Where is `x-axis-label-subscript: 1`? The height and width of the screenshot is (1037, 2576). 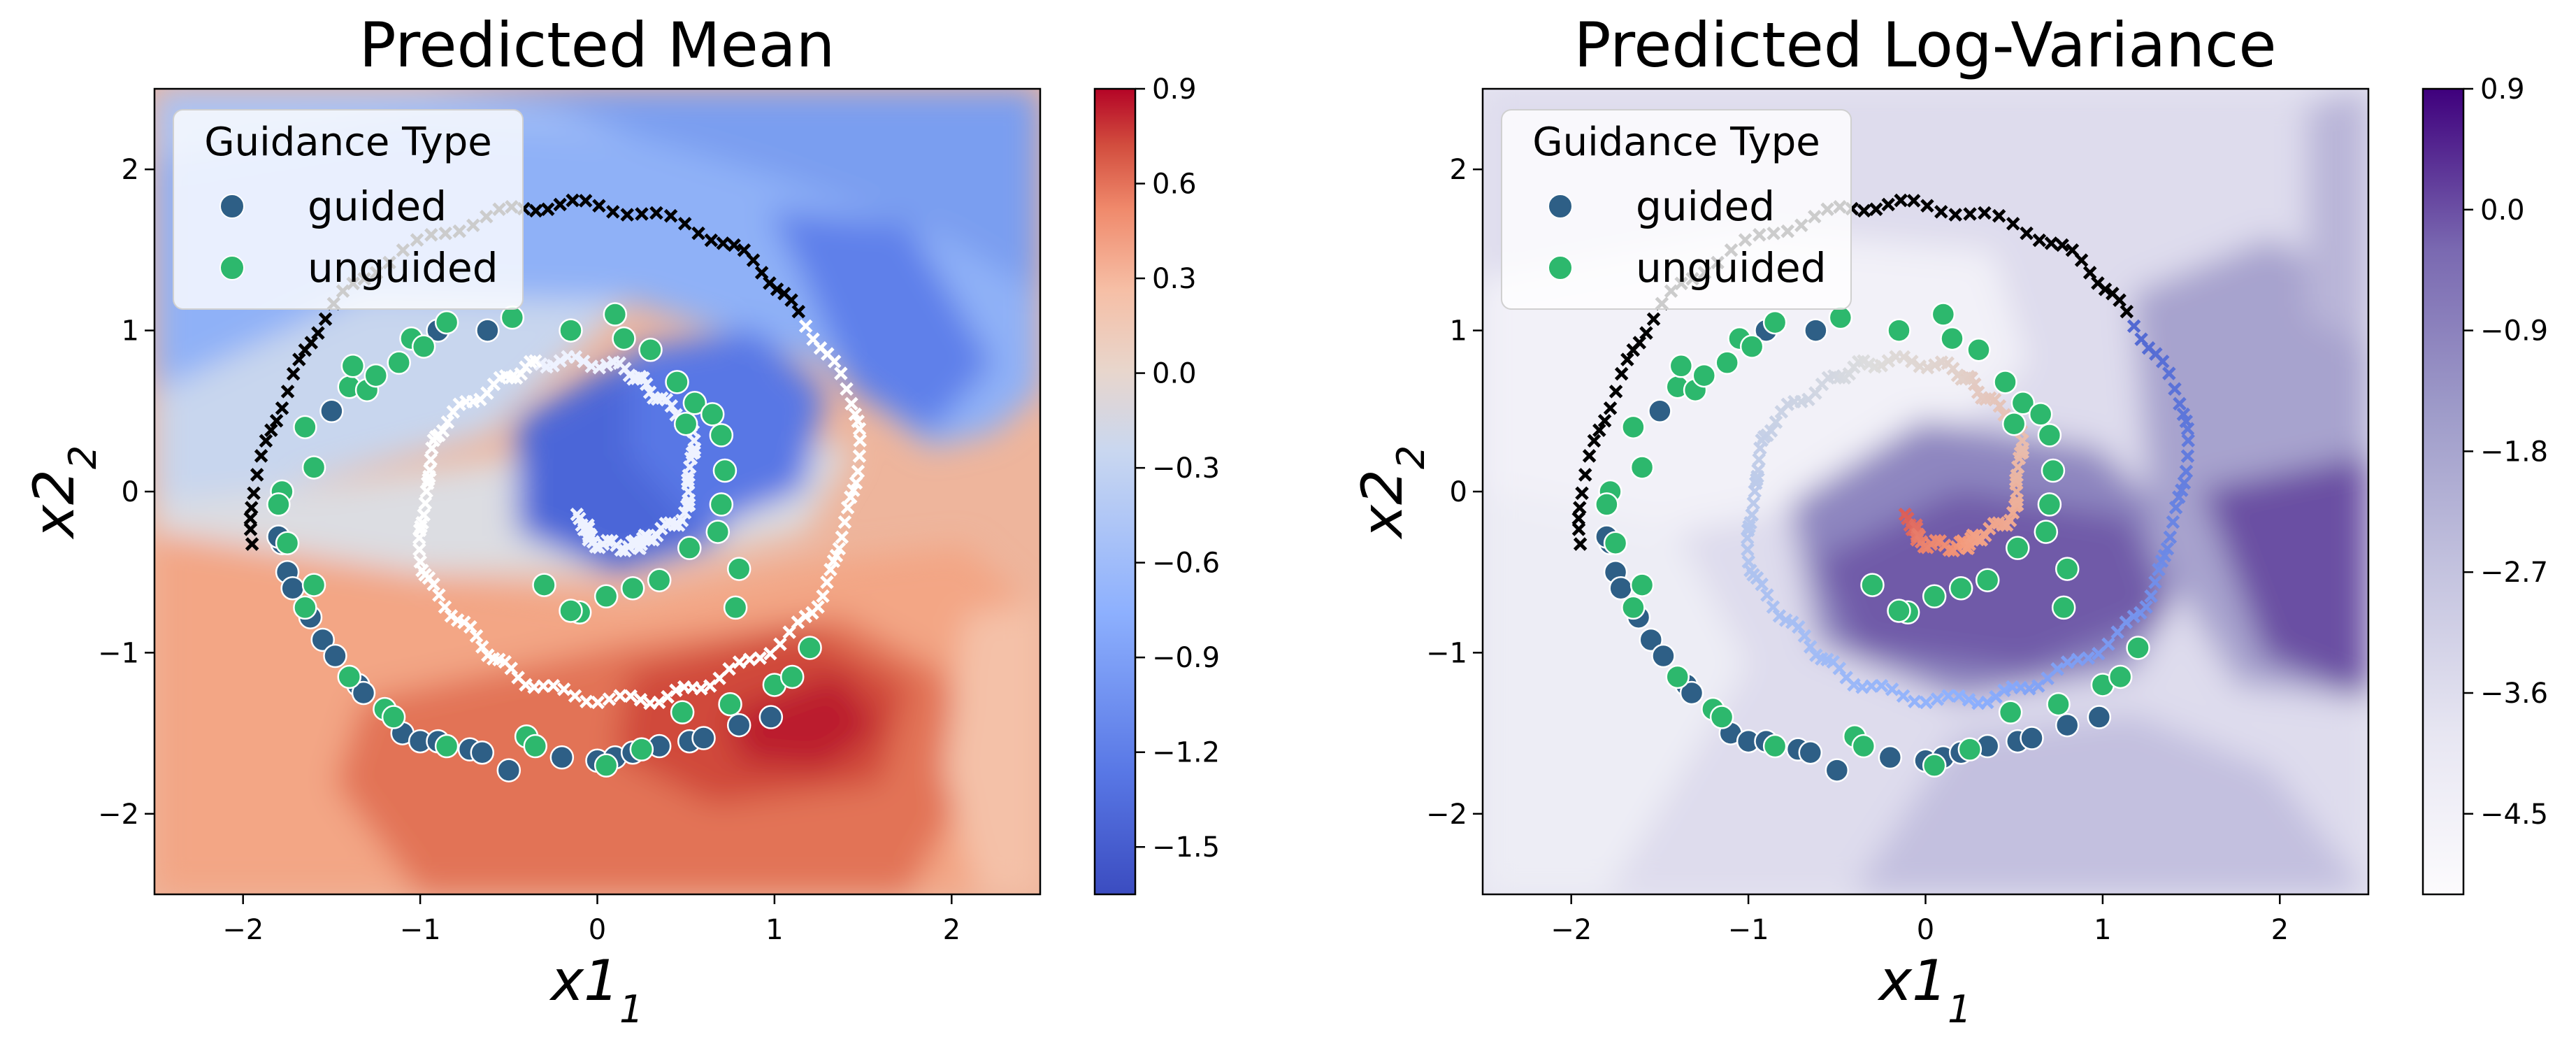
x-axis-label-subscript: 1 is located at coordinates (631, 1009).